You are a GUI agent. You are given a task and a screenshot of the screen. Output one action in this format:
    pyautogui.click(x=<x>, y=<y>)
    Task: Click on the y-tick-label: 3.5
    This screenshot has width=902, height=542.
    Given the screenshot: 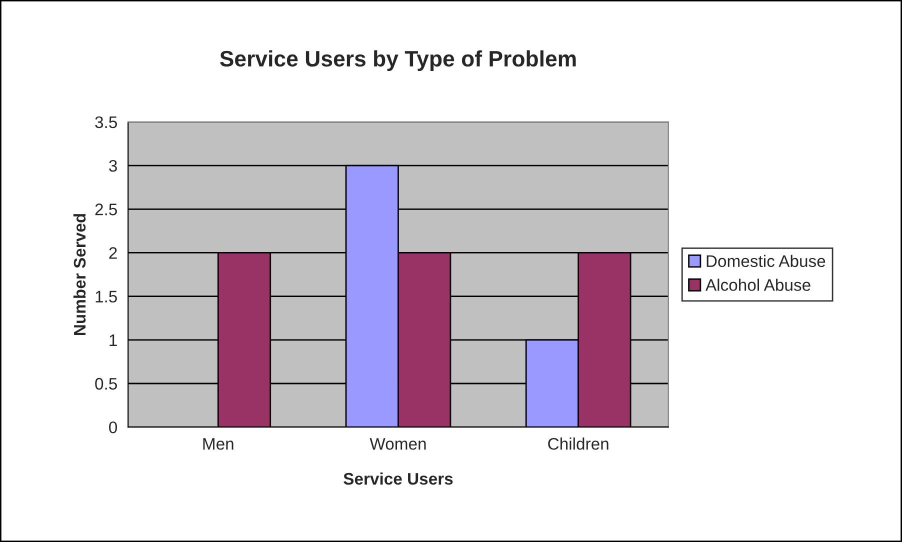 What is the action you would take?
    pyautogui.click(x=106, y=122)
    